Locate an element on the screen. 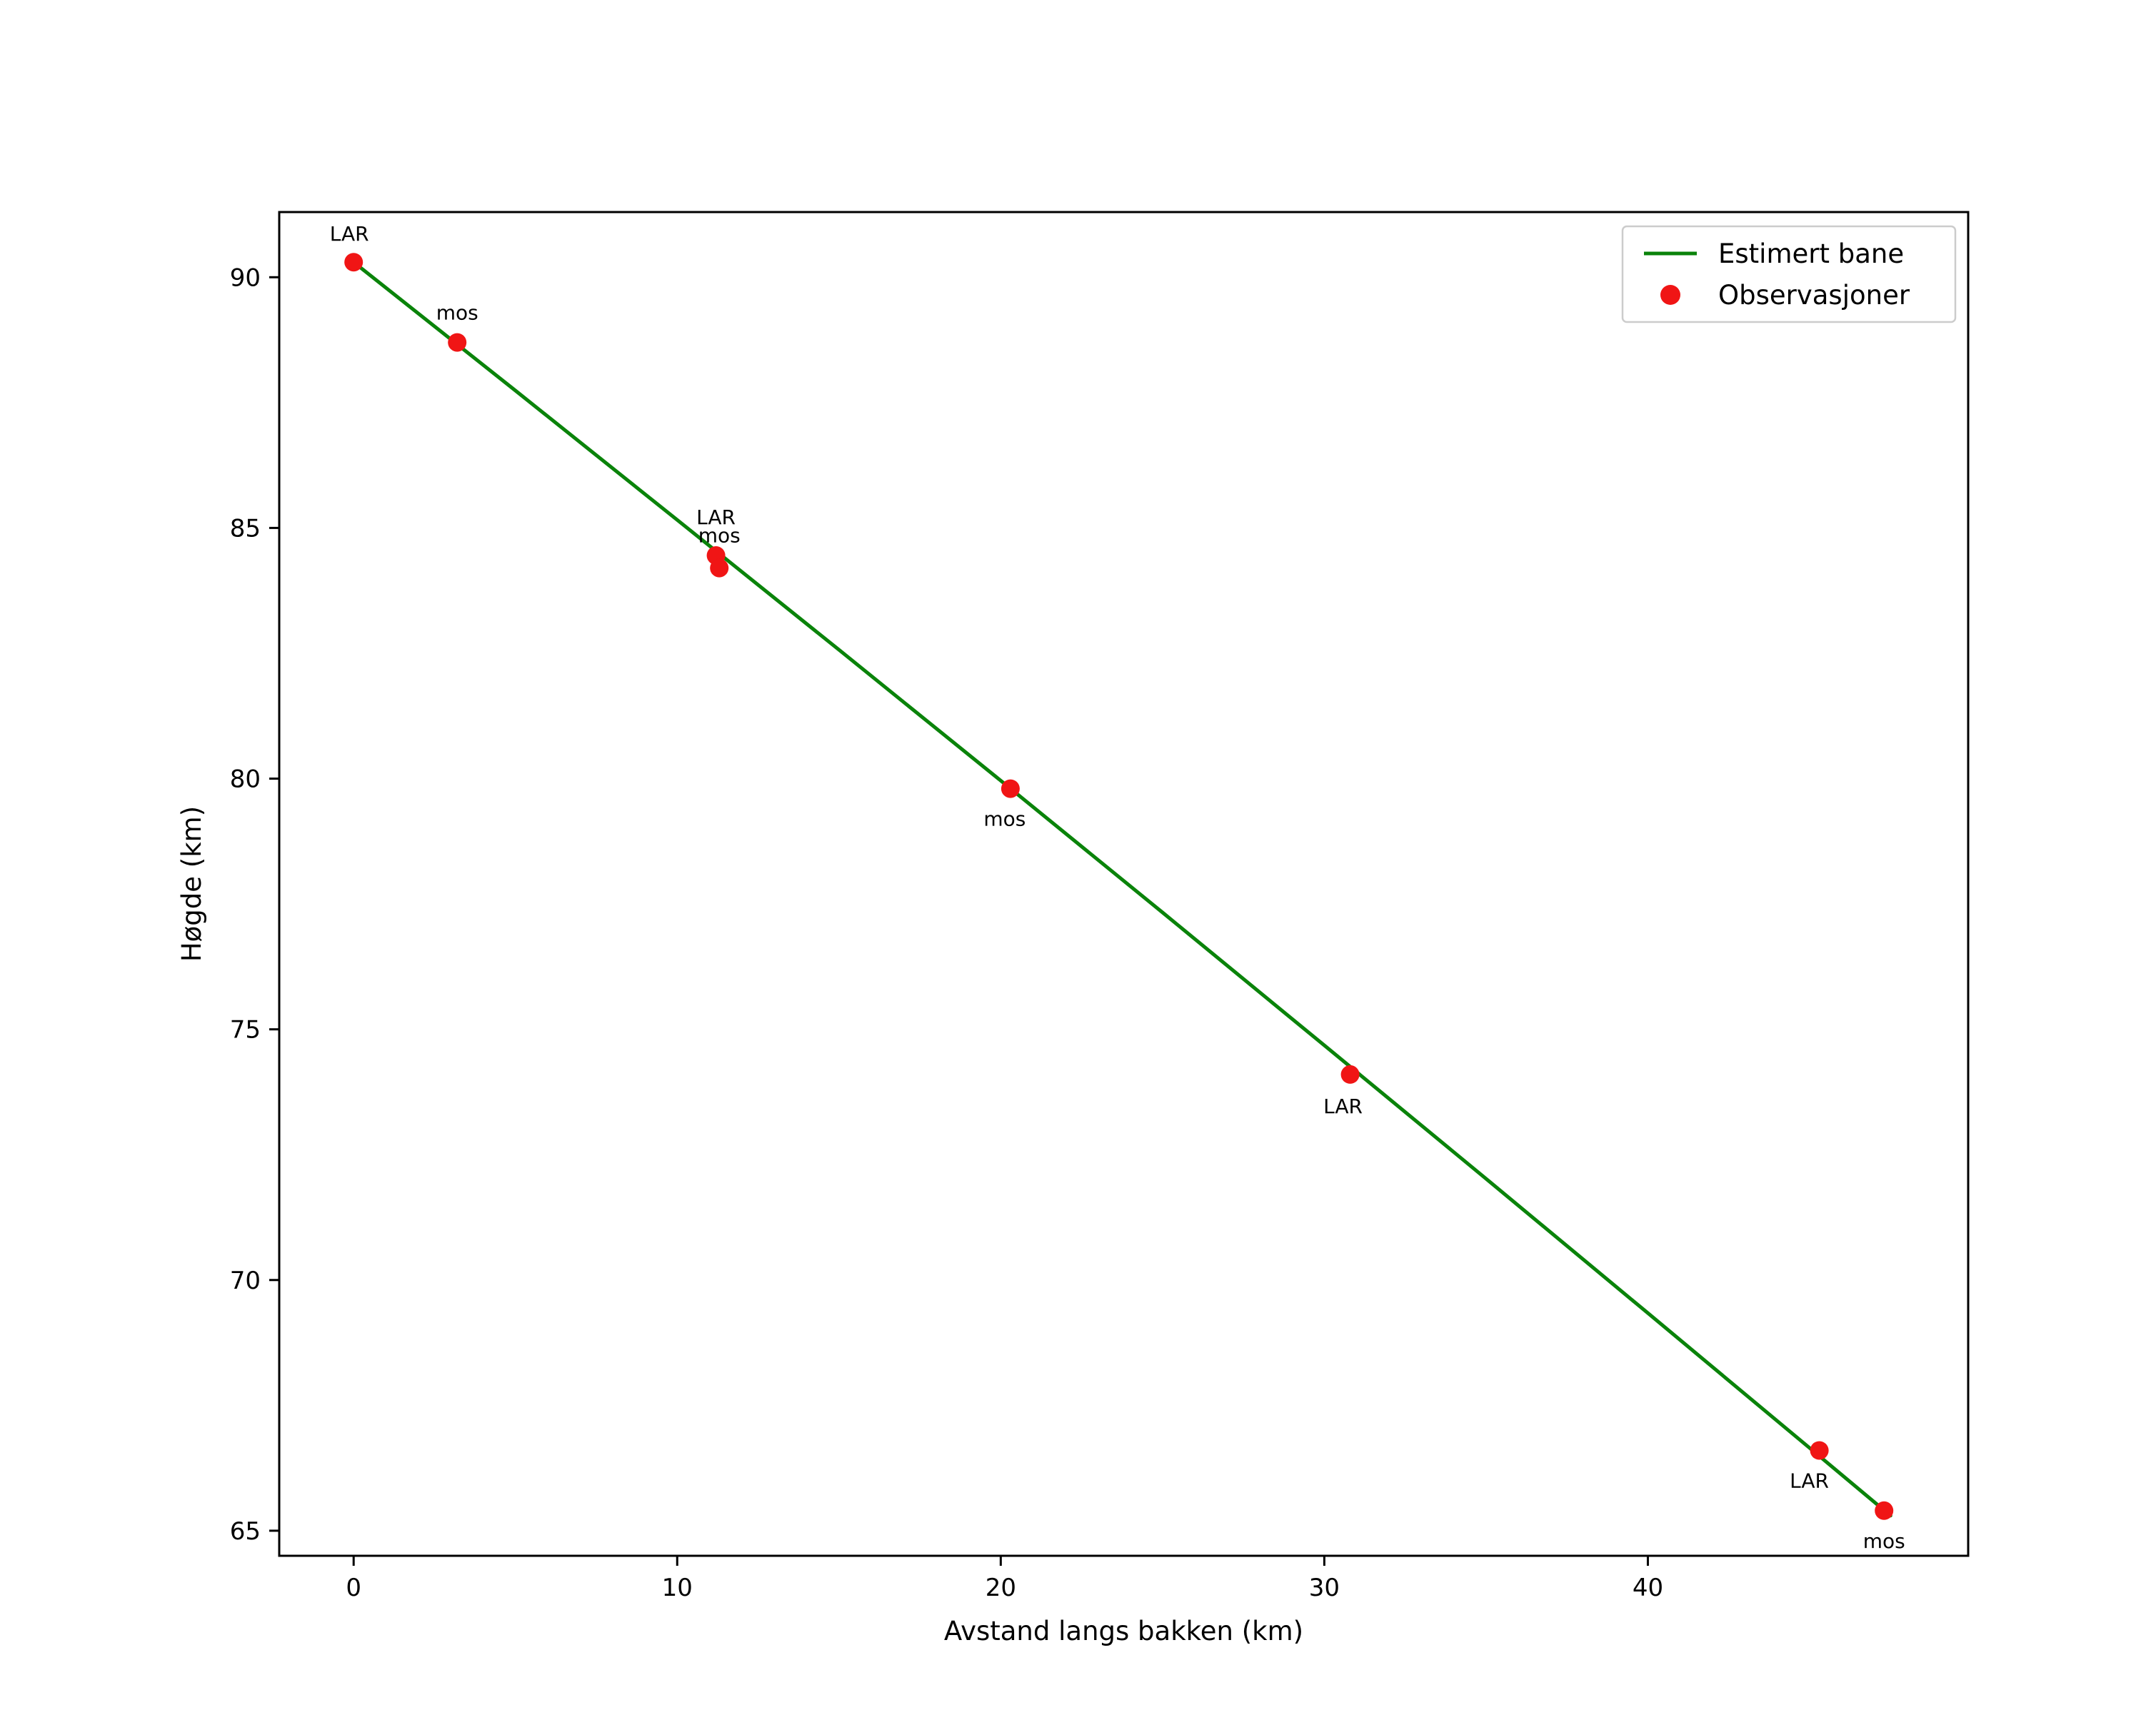 This screenshot has width=2156, height=1730. x-tick-label: 0 is located at coordinates (354, 1588).